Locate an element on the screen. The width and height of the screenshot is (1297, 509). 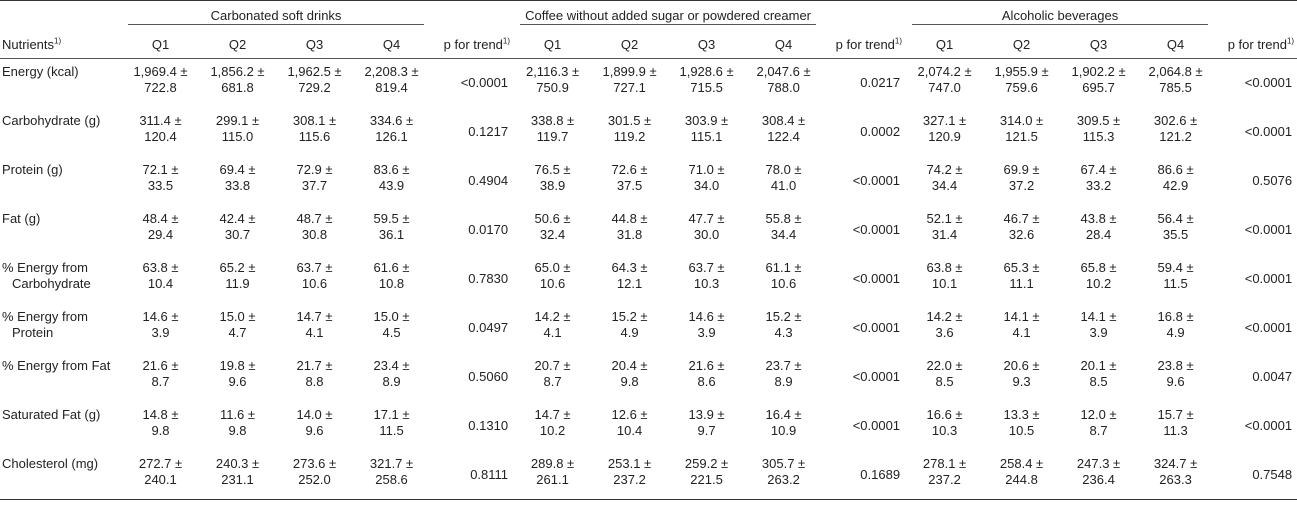
value-cell: 43.8 ±28.4 is located at coordinates (1098, 230).